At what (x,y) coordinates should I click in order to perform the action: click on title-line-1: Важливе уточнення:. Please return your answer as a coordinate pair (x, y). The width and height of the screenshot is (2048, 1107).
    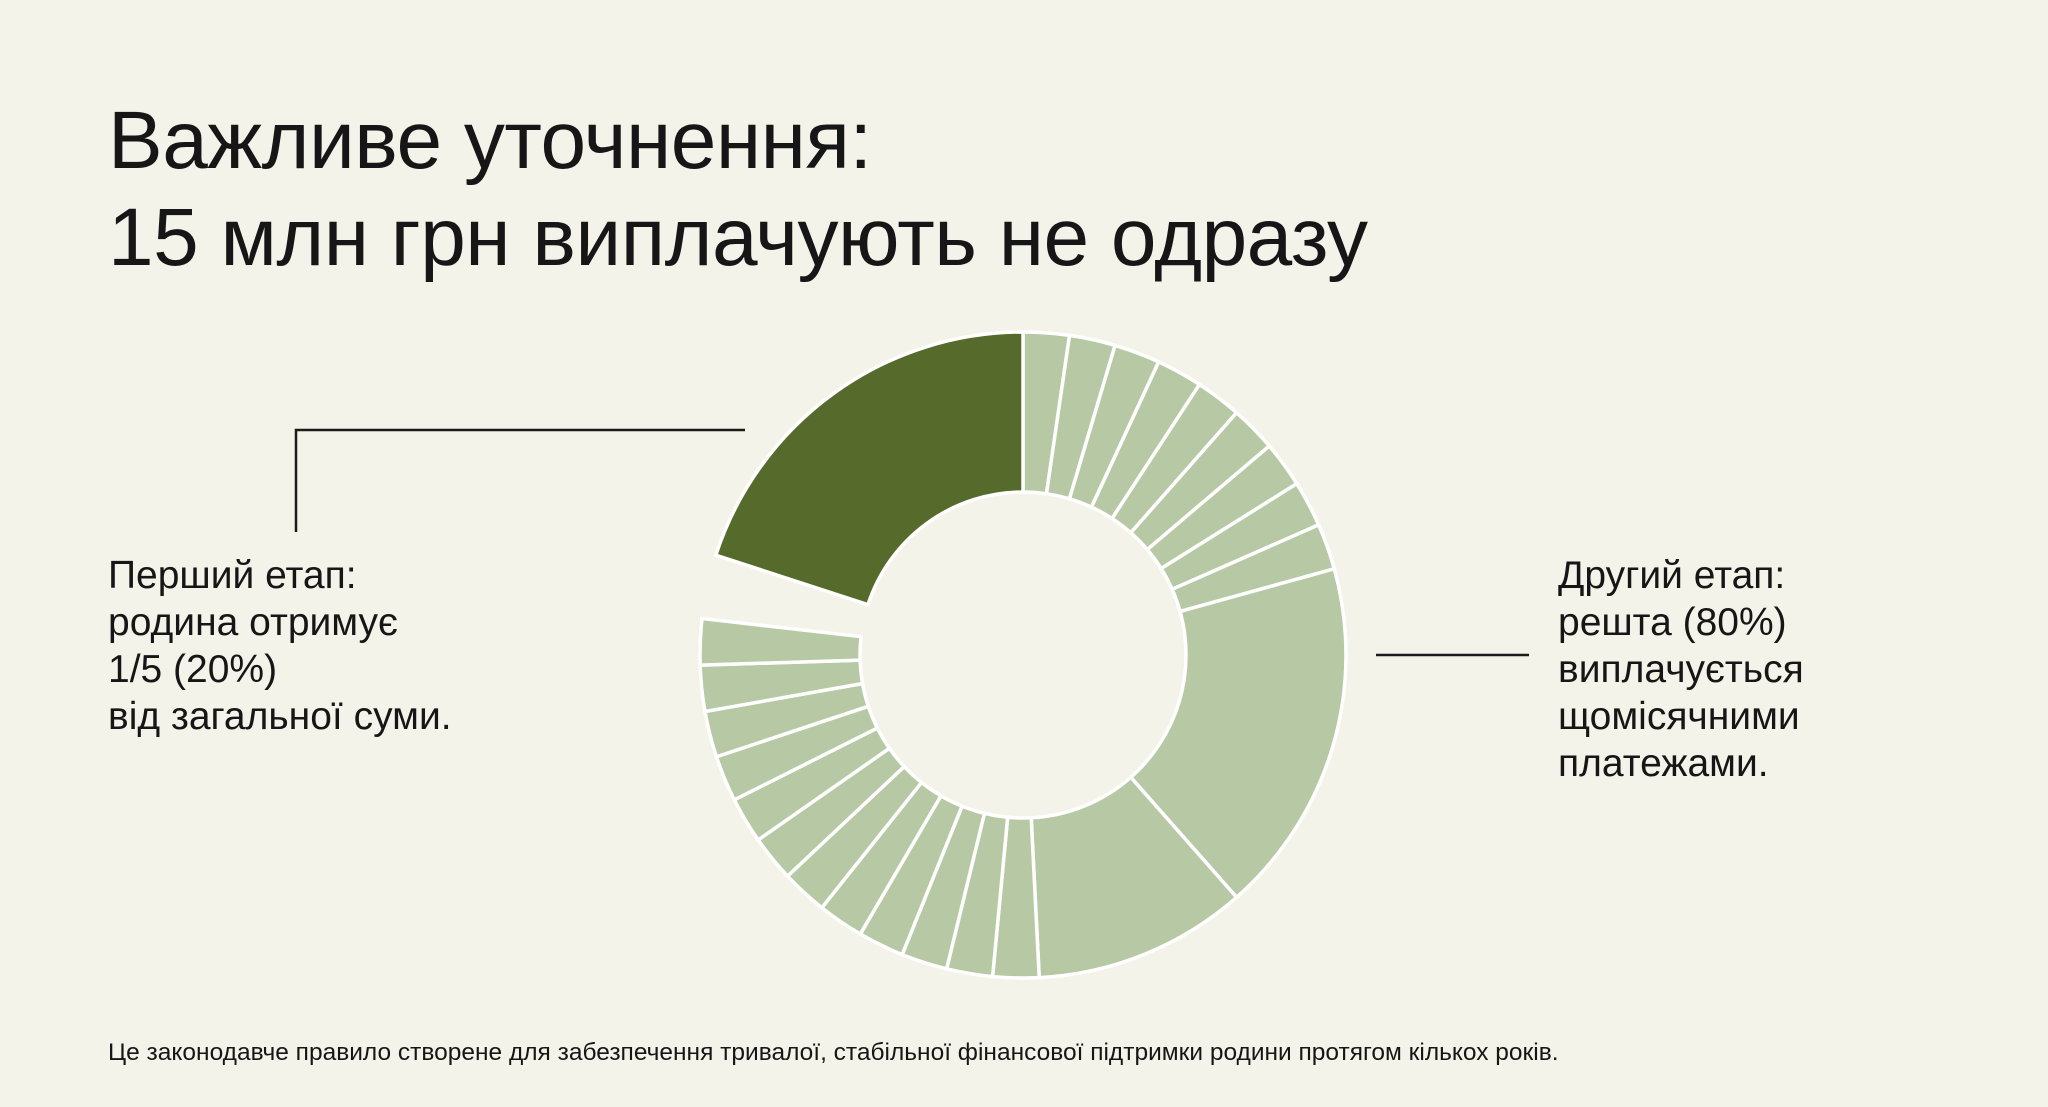
    Looking at the image, I should click on (490, 140).